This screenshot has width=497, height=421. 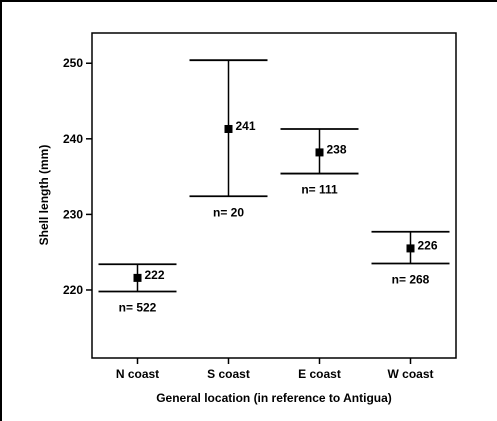 What do you see at coordinates (73, 63) in the screenshot?
I see `y-tick-label: 250` at bounding box center [73, 63].